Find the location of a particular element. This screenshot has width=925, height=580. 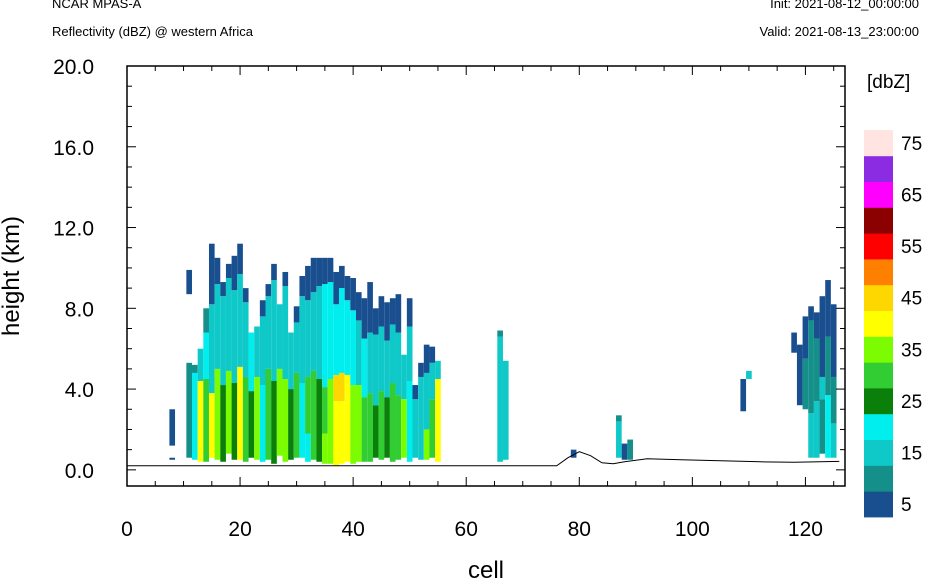

colorbar-tick-label: 15 is located at coordinates (911, 454).